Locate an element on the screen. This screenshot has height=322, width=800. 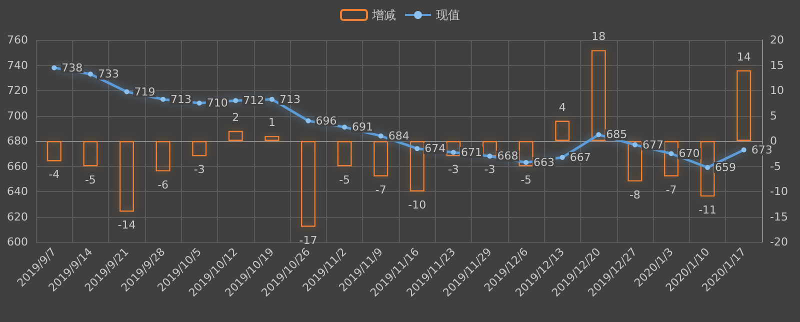
data-label: 1 is located at coordinates (272, 122).